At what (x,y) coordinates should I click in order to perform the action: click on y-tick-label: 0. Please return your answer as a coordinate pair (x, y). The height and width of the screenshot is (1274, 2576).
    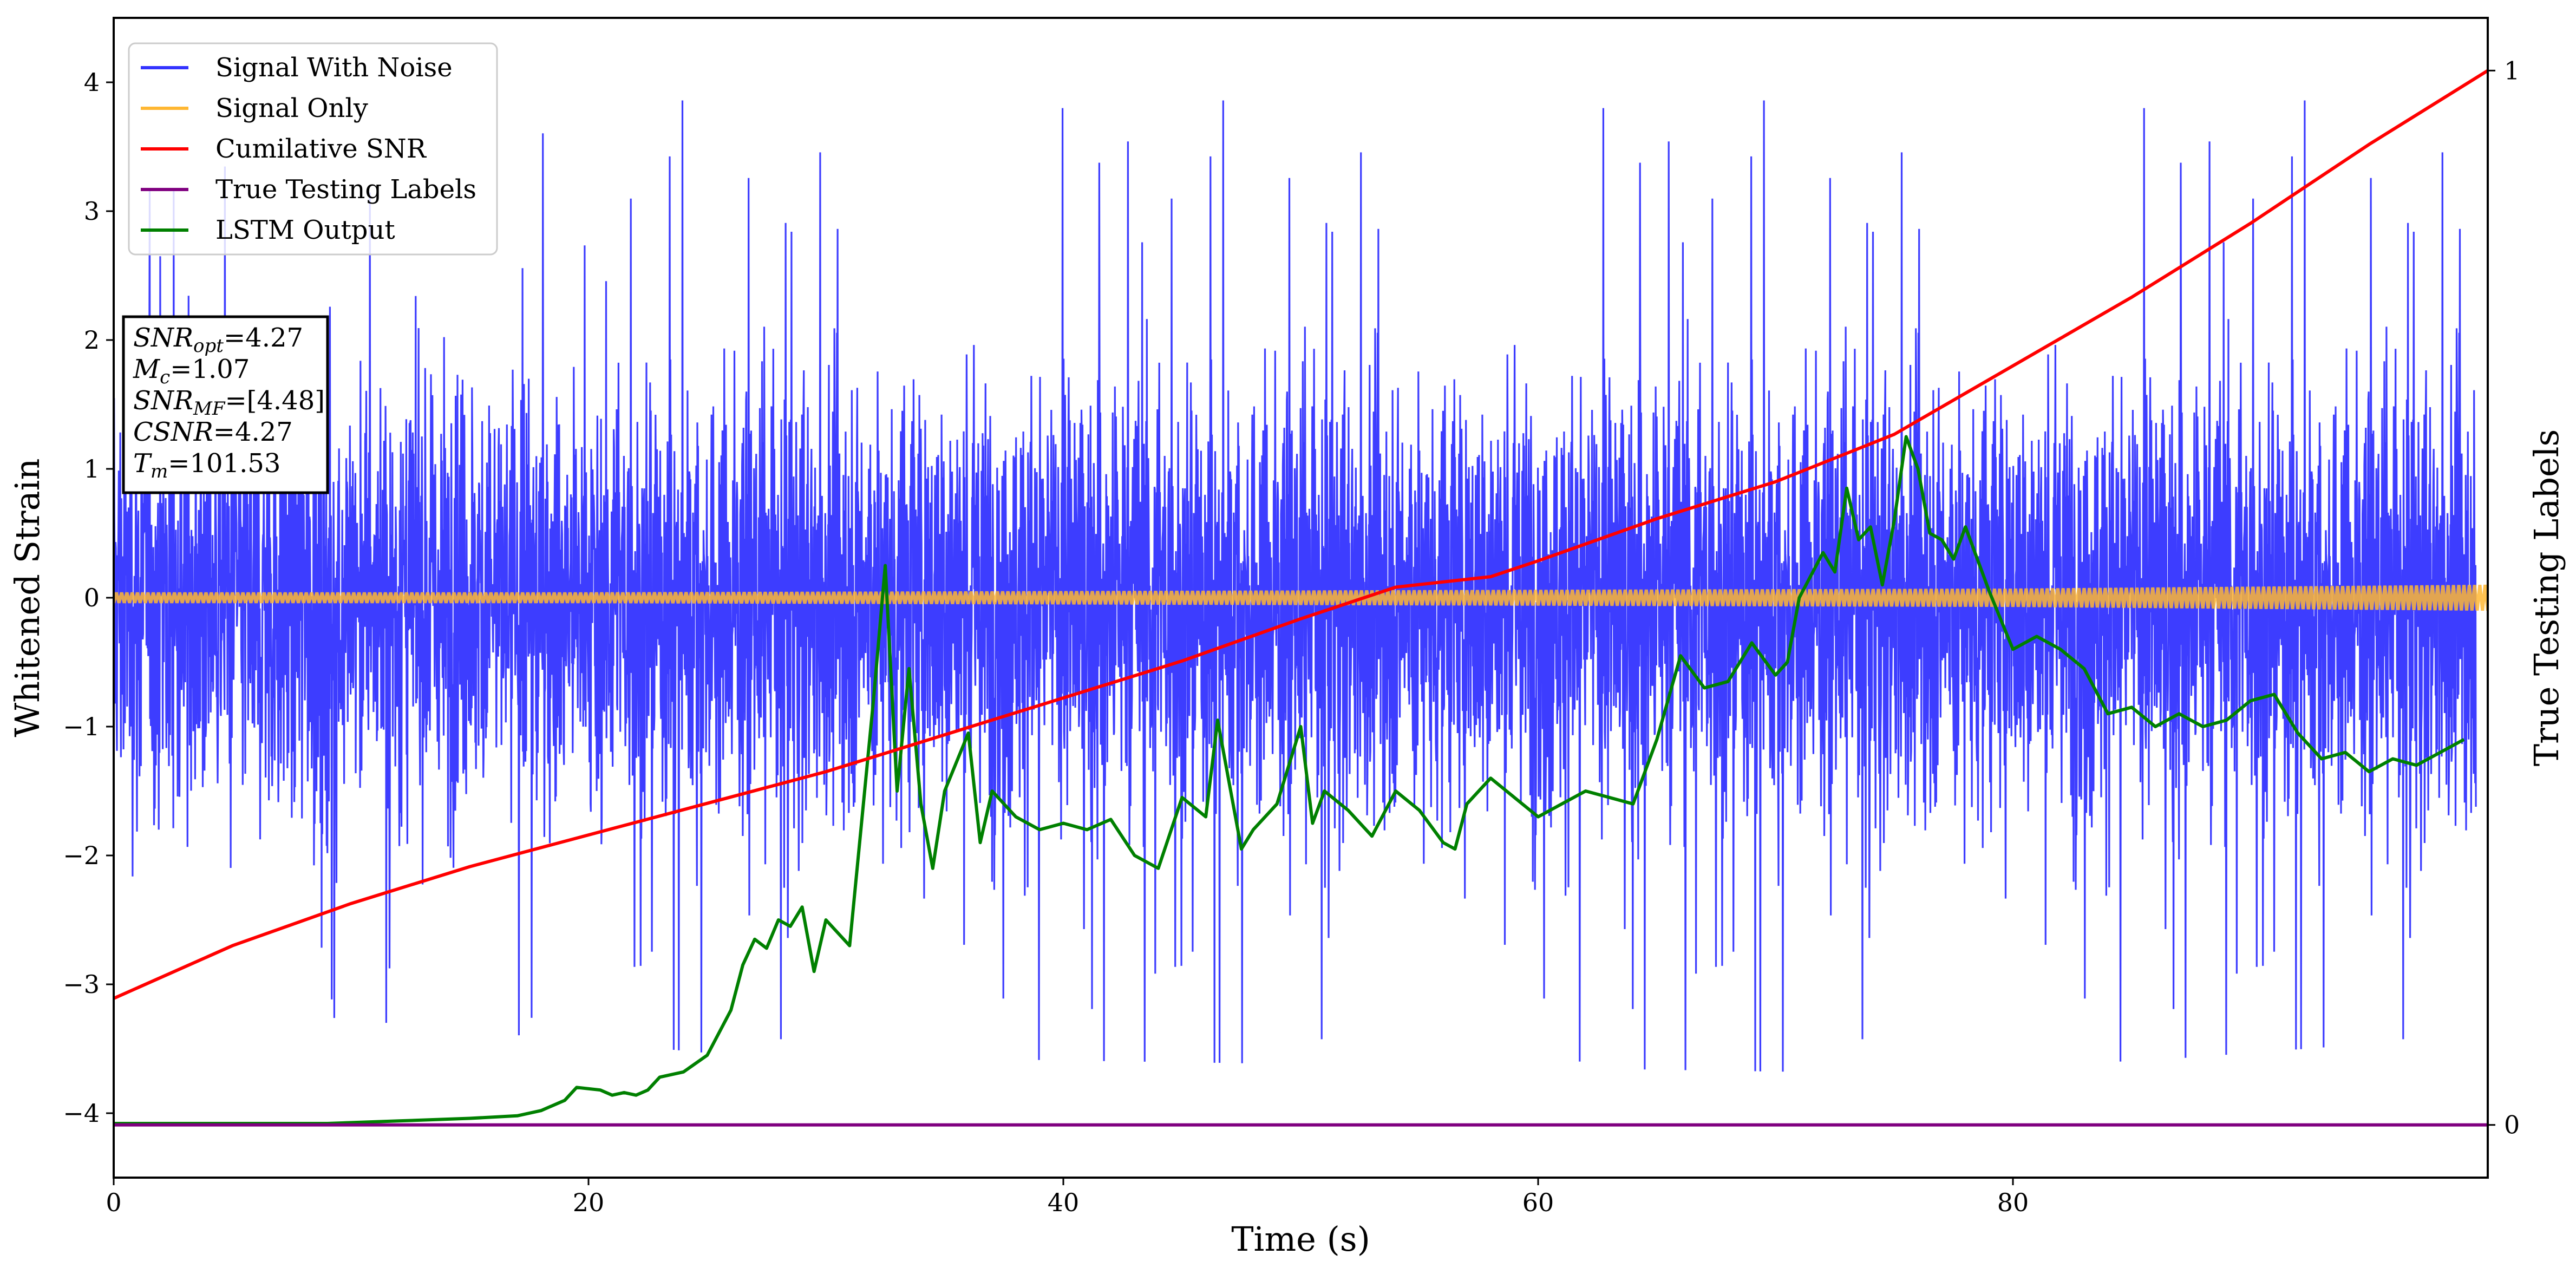
    Looking at the image, I should click on (92, 597).